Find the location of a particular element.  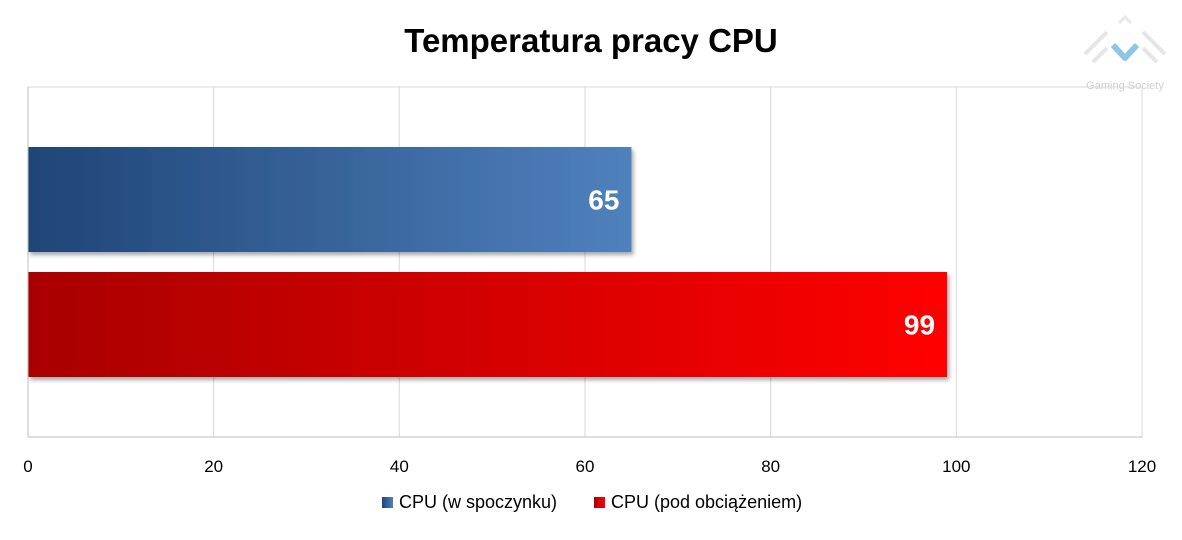

x-tick-label: 100 is located at coordinates (956, 466).